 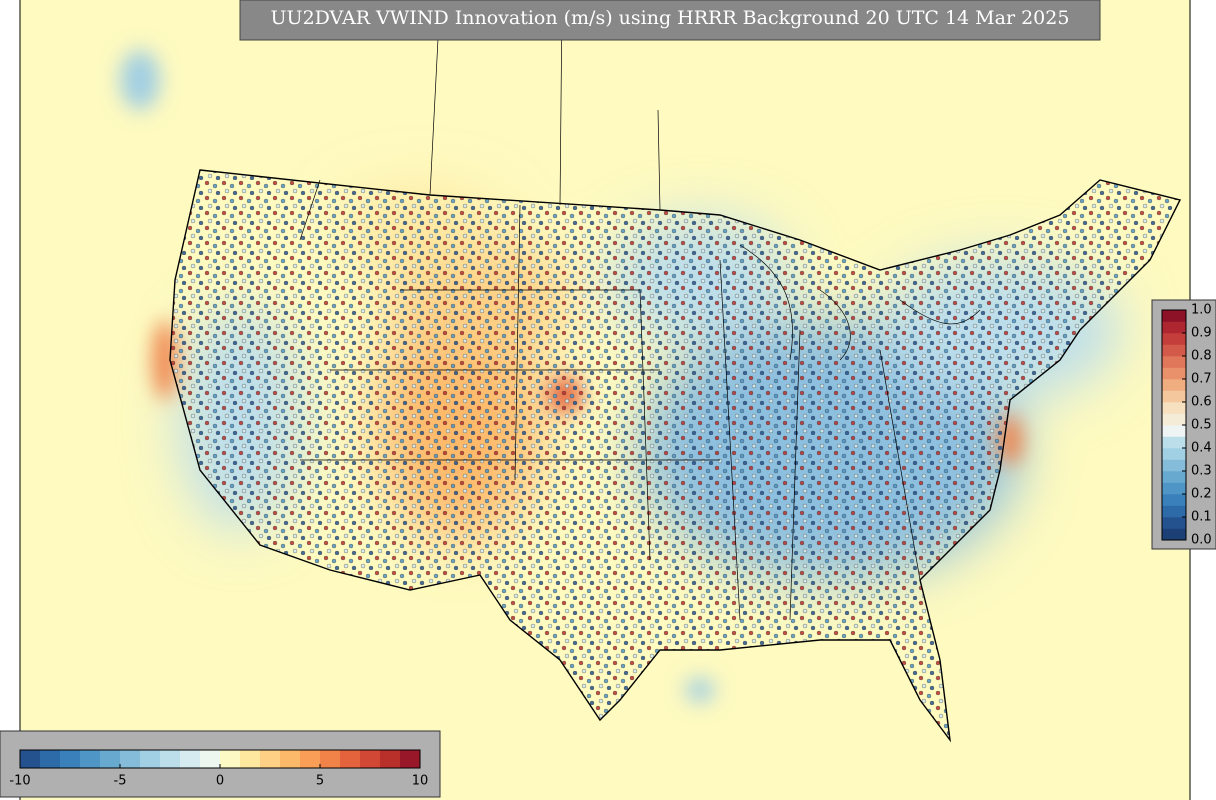 What do you see at coordinates (1201, 356) in the screenshot?
I see `colorbar-tick-label: 0.8` at bounding box center [1201, 356].